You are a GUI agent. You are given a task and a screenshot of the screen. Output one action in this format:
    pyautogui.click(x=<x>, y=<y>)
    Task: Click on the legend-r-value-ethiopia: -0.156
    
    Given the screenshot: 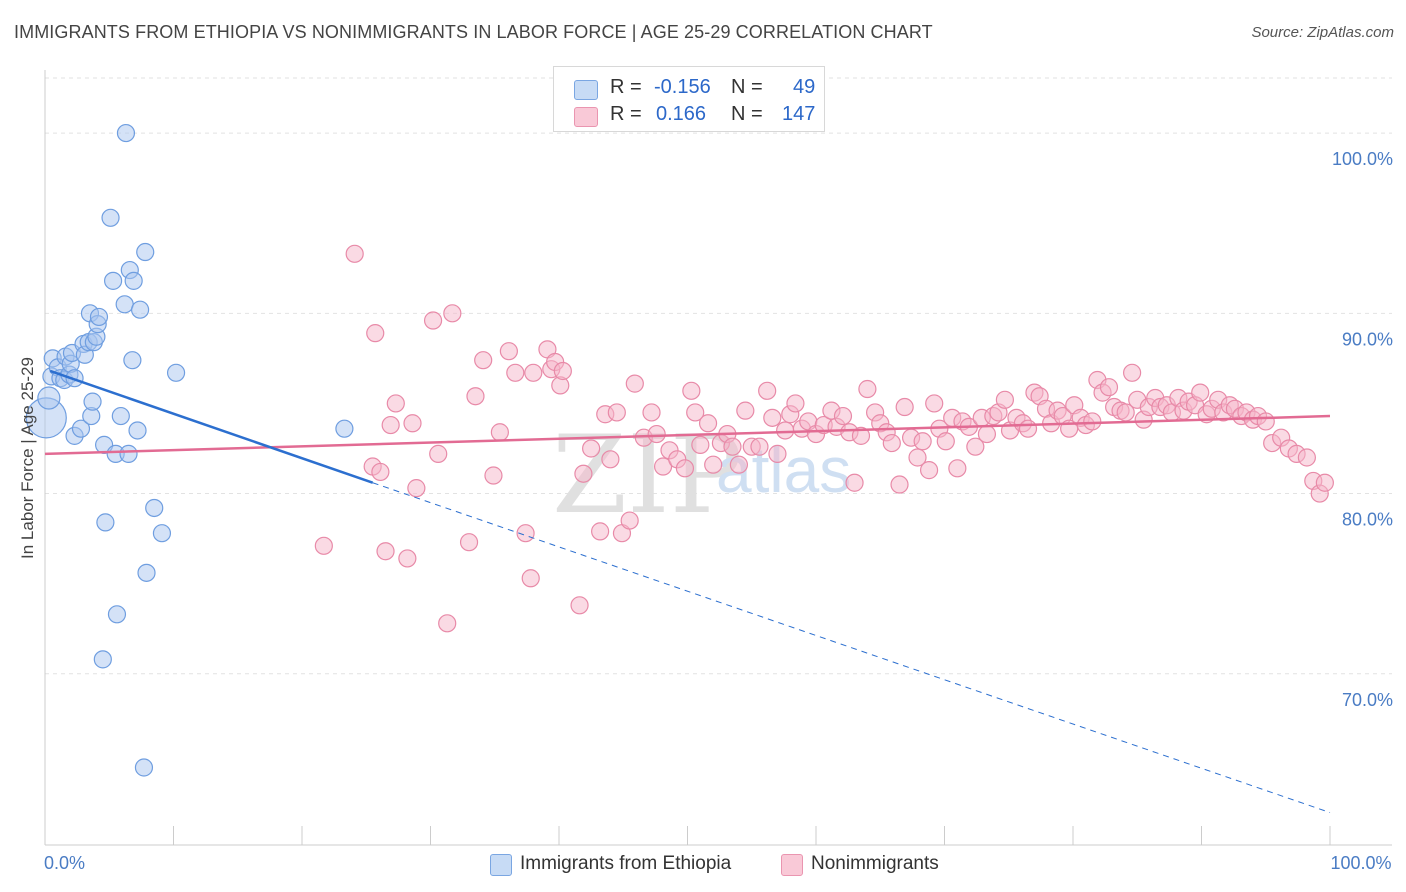 What is the action you would take?
    pyautogui.click(x=682, y=87)
    